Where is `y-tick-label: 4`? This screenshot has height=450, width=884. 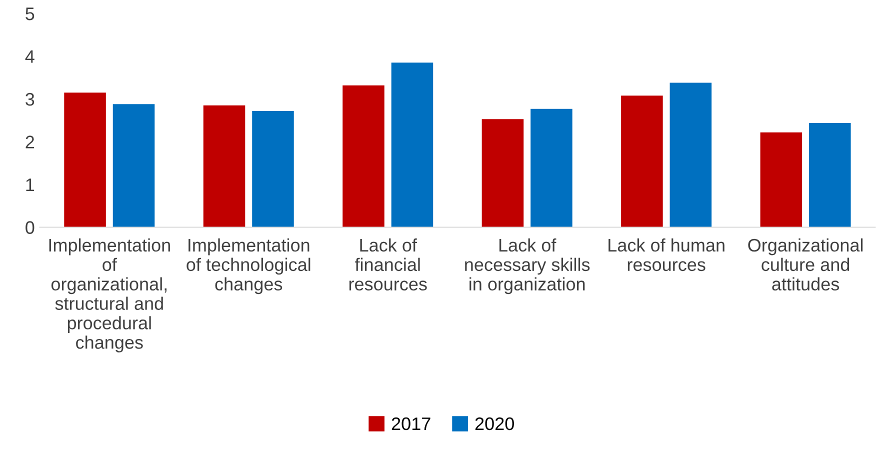
y-tick-label: 4 is located at coordinates (29, 56).